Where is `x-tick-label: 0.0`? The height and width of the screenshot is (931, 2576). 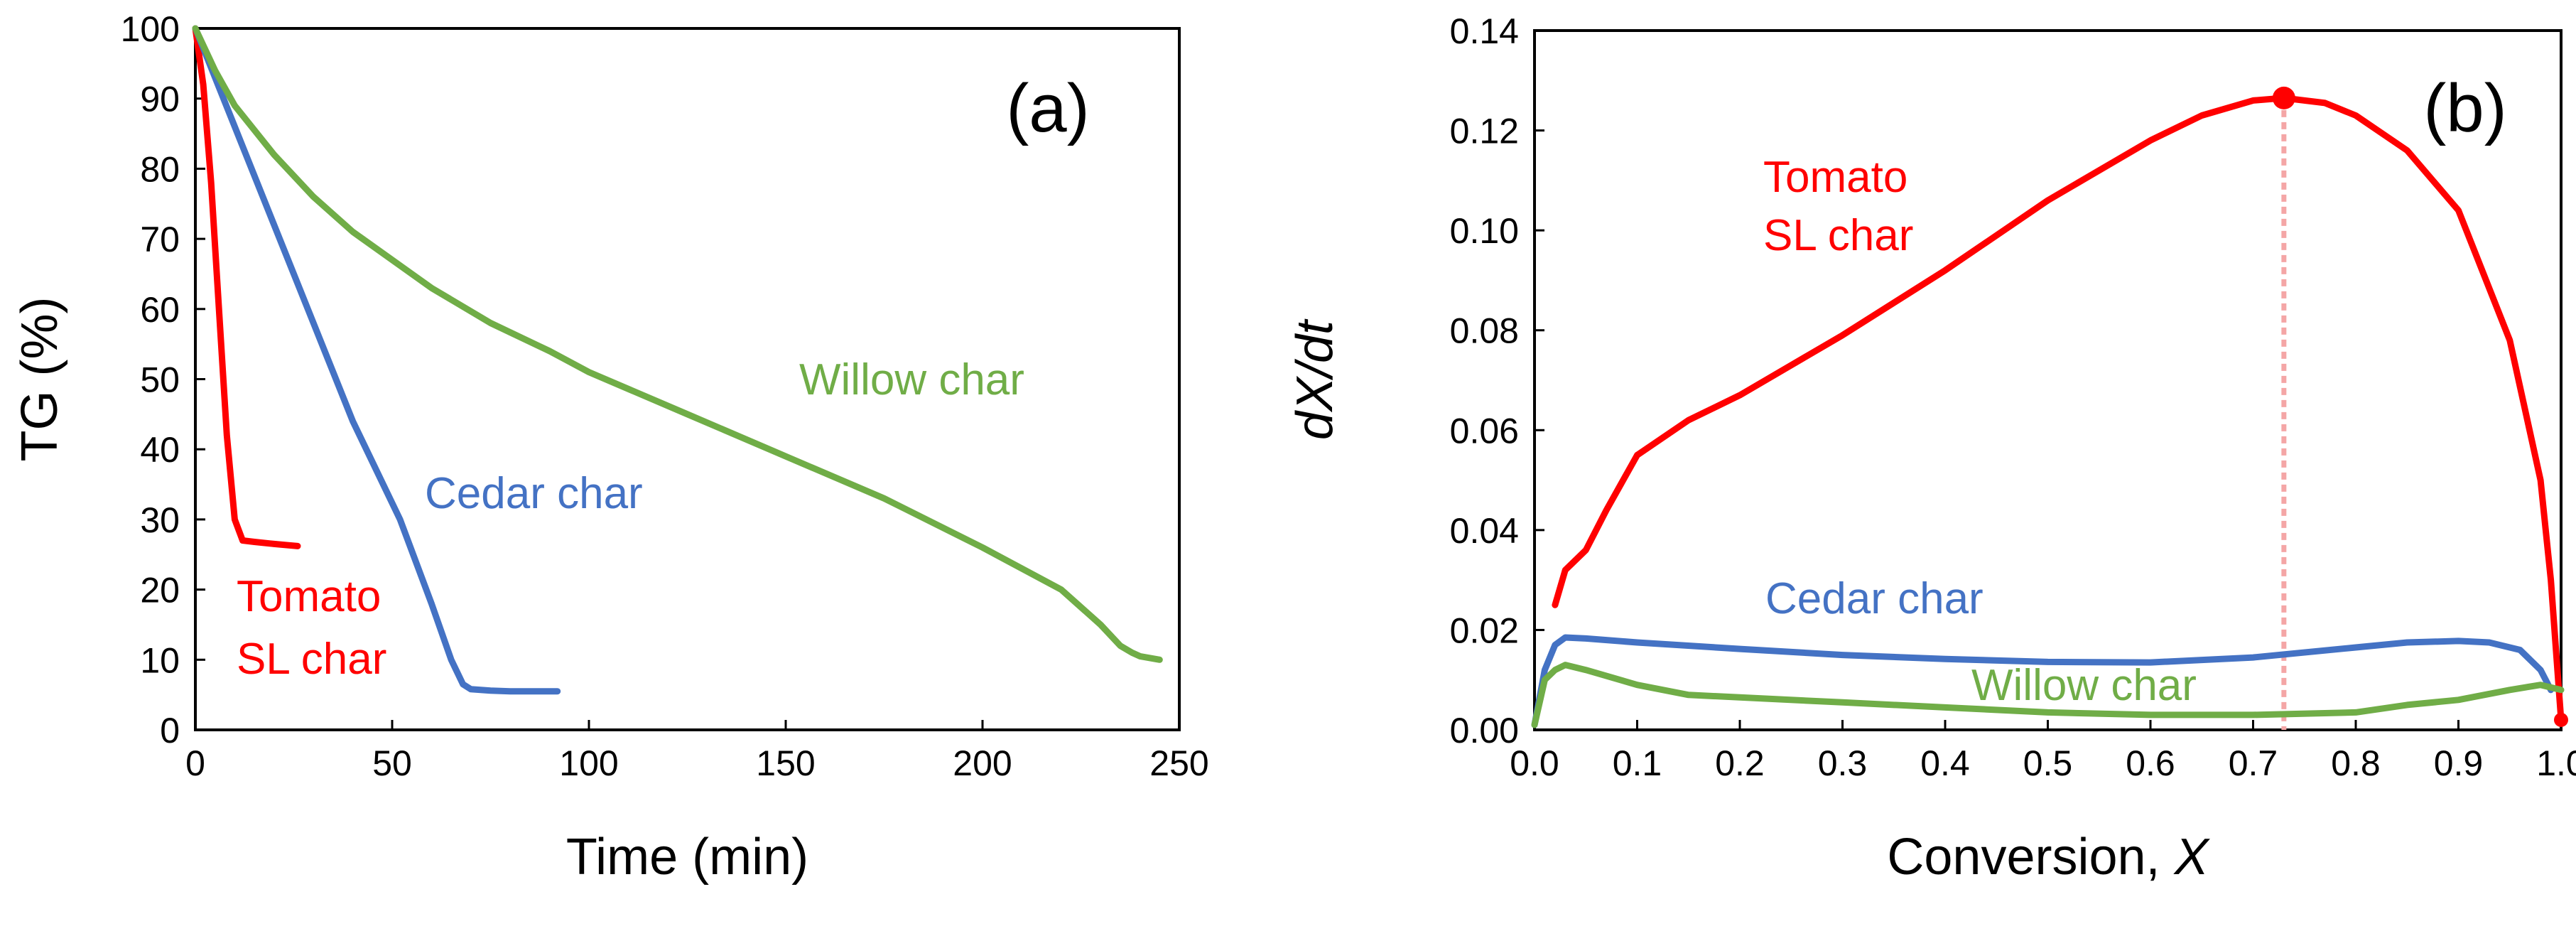
x-tick-label: 0.0 is located at coordinates (1534, 763).